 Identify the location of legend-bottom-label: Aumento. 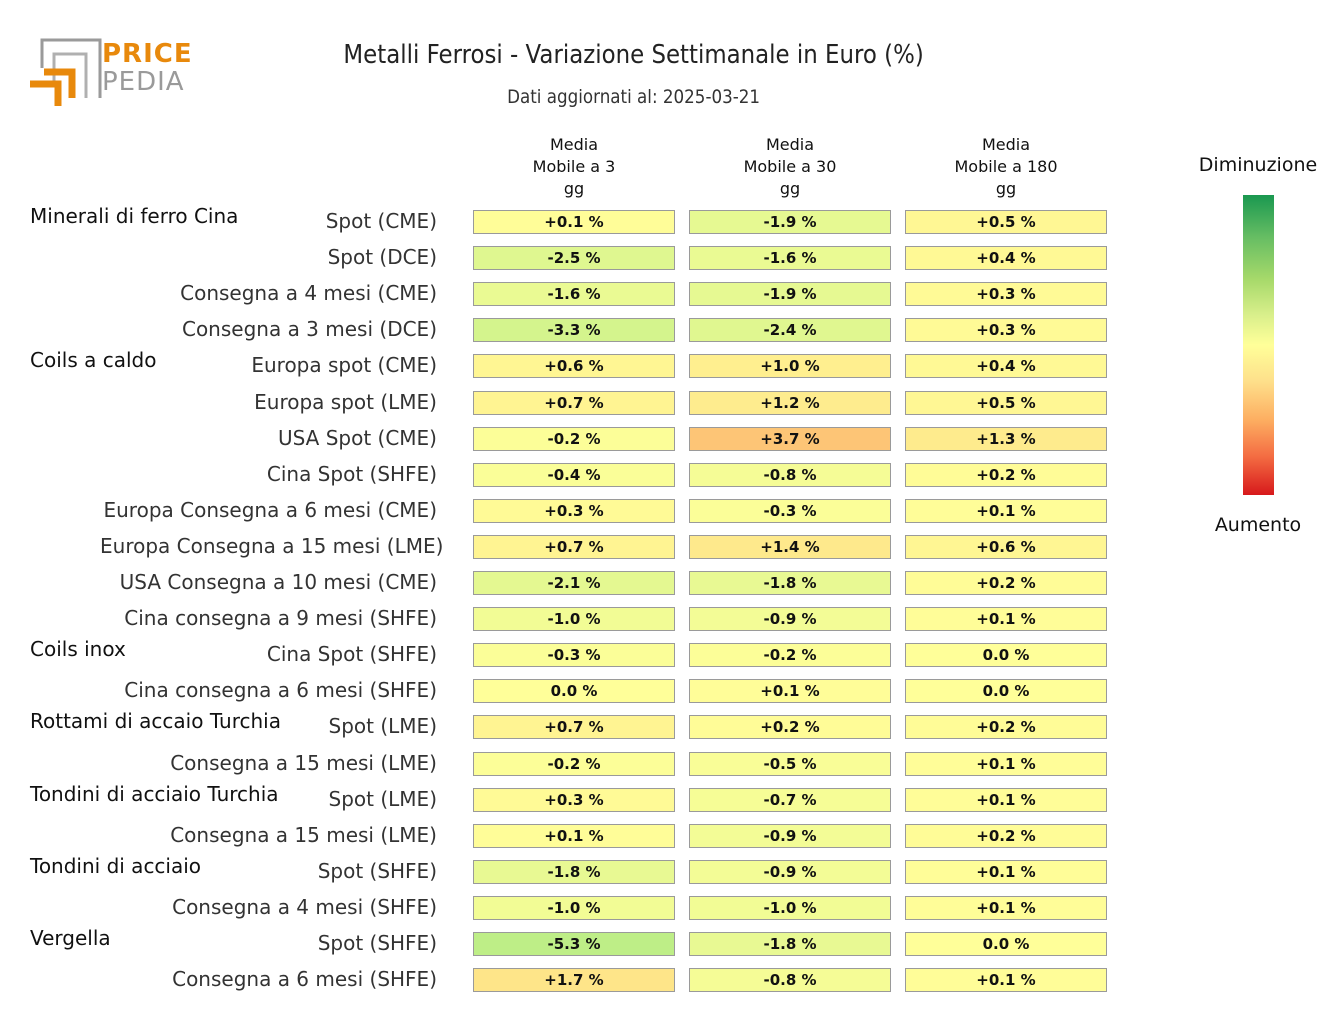
(1258, 525).